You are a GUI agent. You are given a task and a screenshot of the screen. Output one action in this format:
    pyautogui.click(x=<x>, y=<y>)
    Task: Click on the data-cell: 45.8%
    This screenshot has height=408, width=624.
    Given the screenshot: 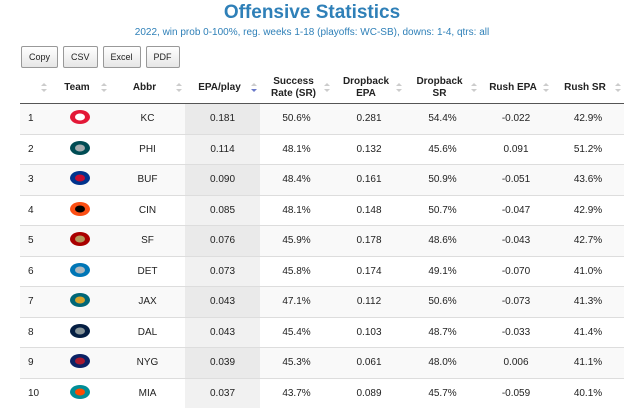 What is the action you would take?
    pyautogui.click(x=296, y=271)
    